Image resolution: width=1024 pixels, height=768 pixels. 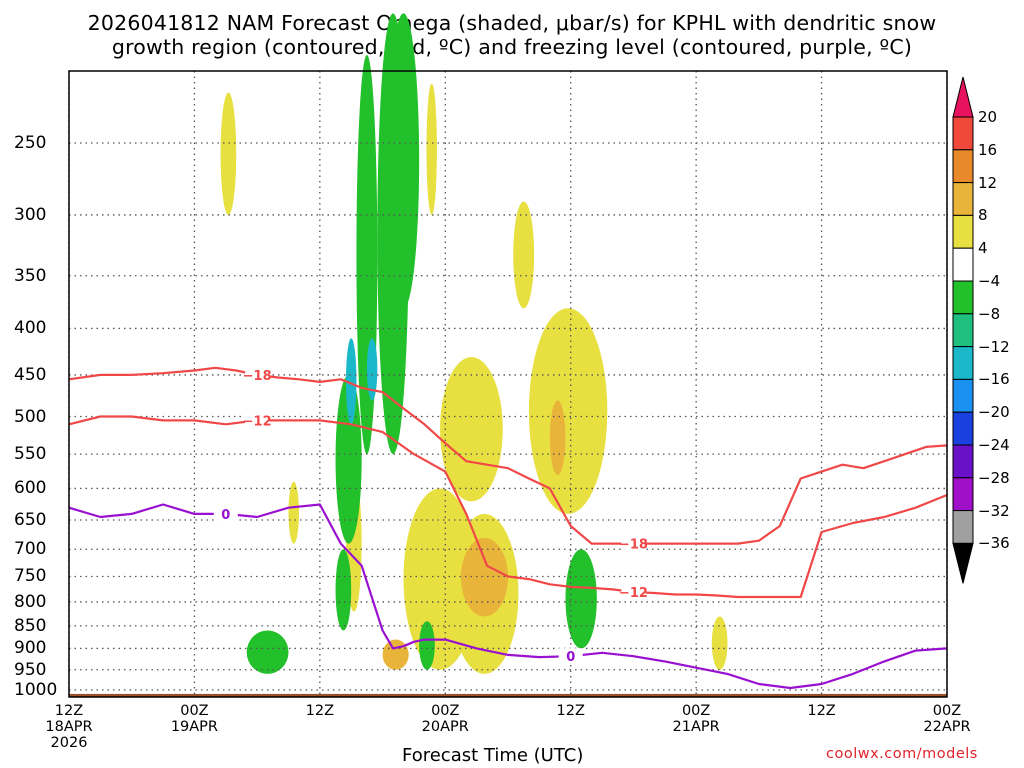 I want to click on y-tick-label-800: 800, so click(x=30, y=601).